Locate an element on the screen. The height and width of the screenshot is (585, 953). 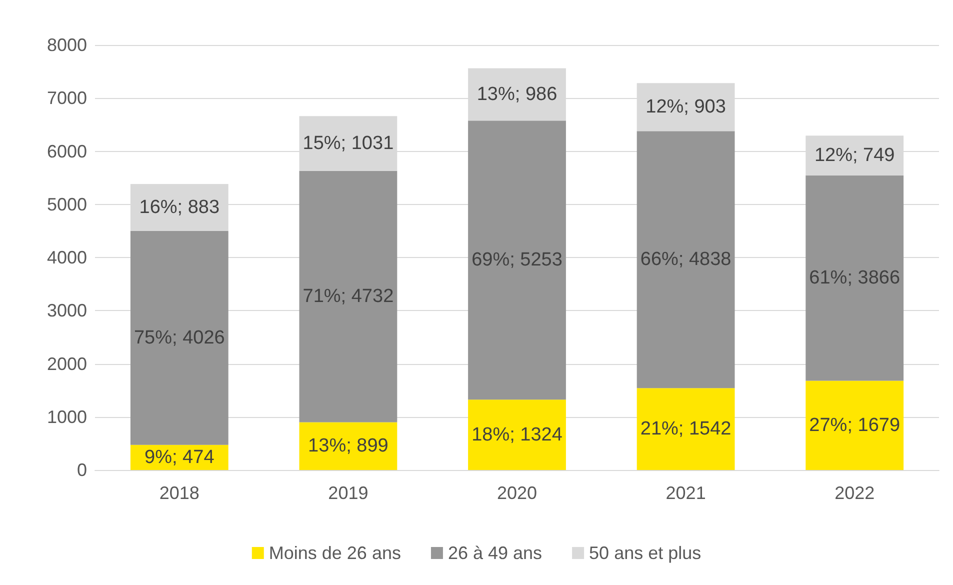
data-label: 18%; 1324 is located at coordinates (517, 435).